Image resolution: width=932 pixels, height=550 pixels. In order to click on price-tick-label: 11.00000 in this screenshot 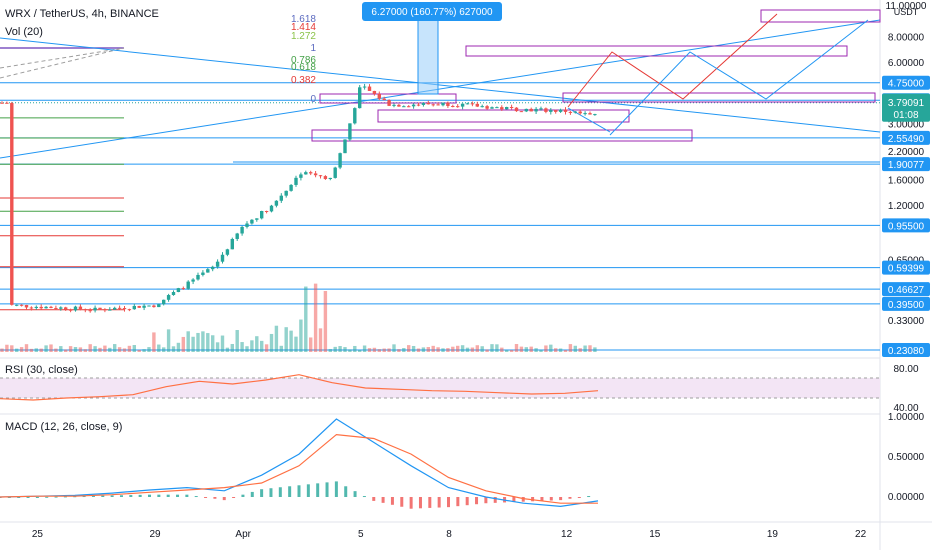, I will do `click(906, 6)`.